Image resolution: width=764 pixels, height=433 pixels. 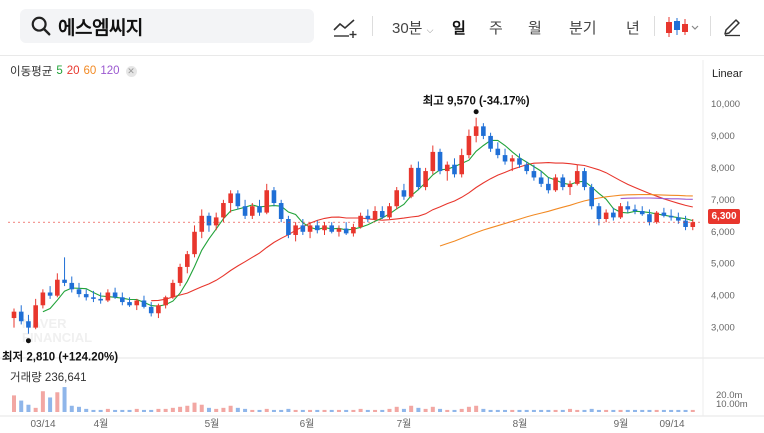 What do you see at coordinates (413, 27) in the screenshot?
I see `interval-dropdown: 30분 ⌵` at bounding box center [413, 27].